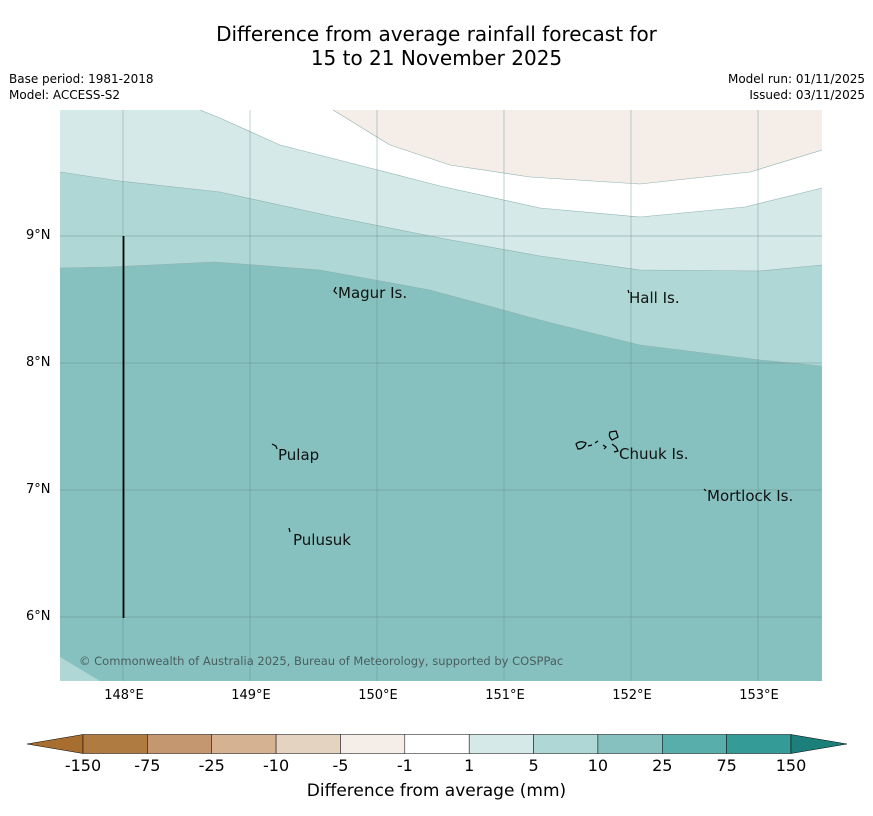 The width and height of the screenshot is (873, 816). Describe the element at coordinates (726, 765) in the screenshot. I see `colorbar-tick-label: 75` at that location.